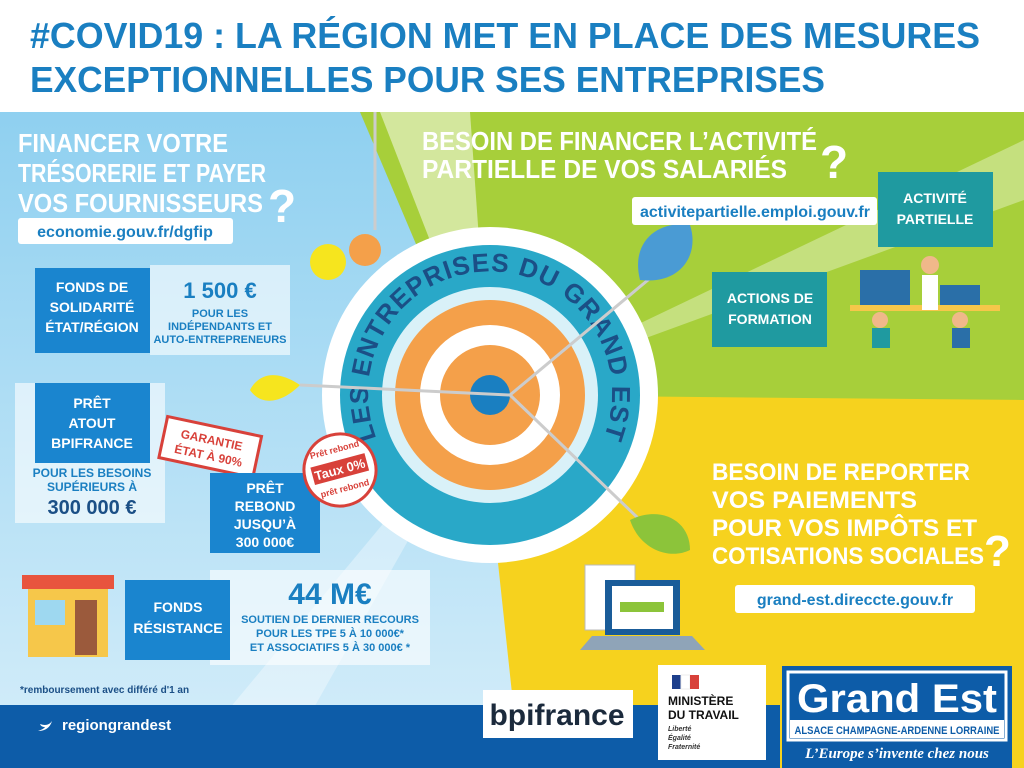 Image resolution: width=1024 pixels, height=768 pixels. What do you see at coordinates (841, 472) in the screenshot?
I see `heading-line: BESOIN DE REPORTER` at bounding box center [841, 472].